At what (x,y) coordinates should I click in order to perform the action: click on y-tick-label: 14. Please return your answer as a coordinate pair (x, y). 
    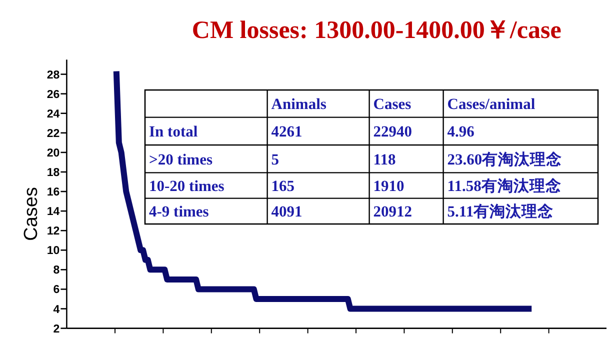
    Looking at the image, I should click on (53, 212).